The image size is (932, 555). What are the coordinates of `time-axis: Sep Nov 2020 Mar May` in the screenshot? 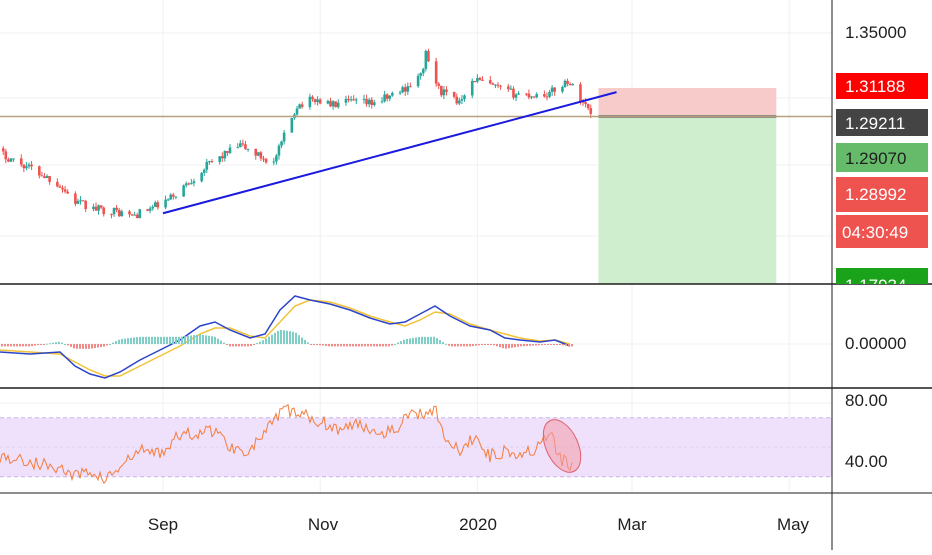 It's located at (479, 524).